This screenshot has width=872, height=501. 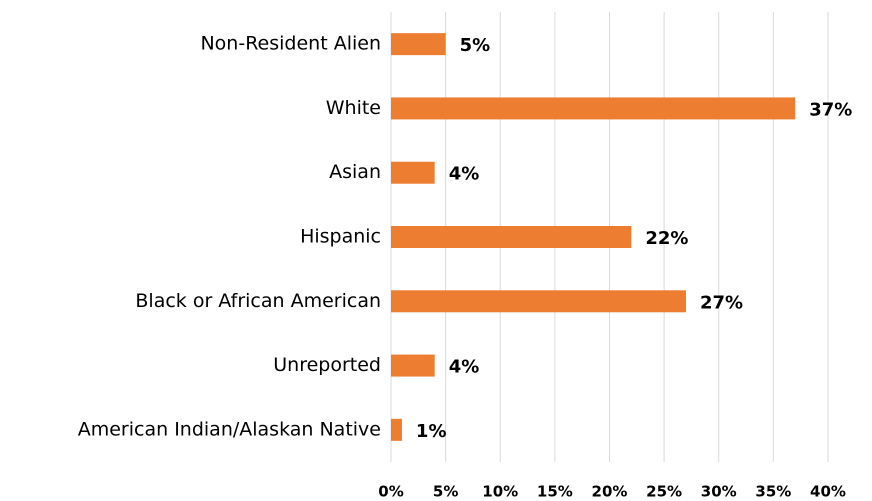 I want to click on x-tick-label: 40%, so click(x=828, y=492).